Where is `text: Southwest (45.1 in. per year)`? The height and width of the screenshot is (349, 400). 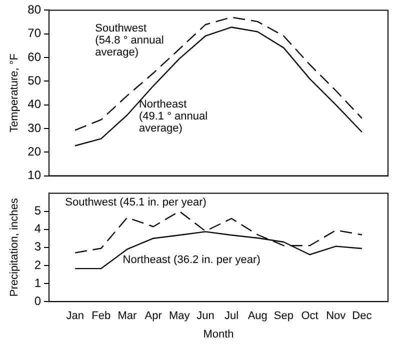 text: Southwest (45.1 in. per year) is located at coordinates (135, 202).